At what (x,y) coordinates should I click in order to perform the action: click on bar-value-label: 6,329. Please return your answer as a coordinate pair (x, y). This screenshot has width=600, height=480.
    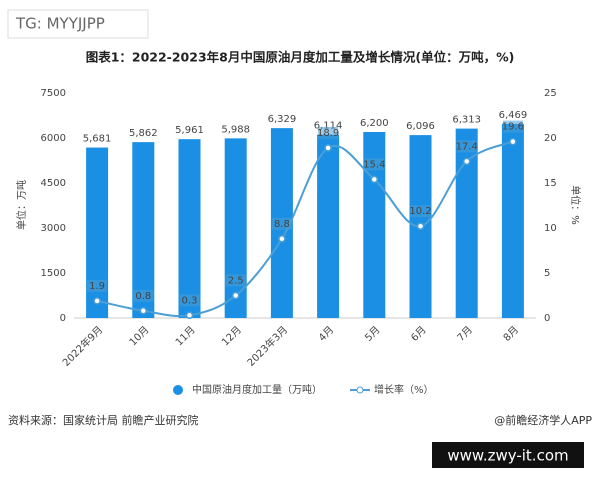
    Looking at the image, I should click on (282, 119).